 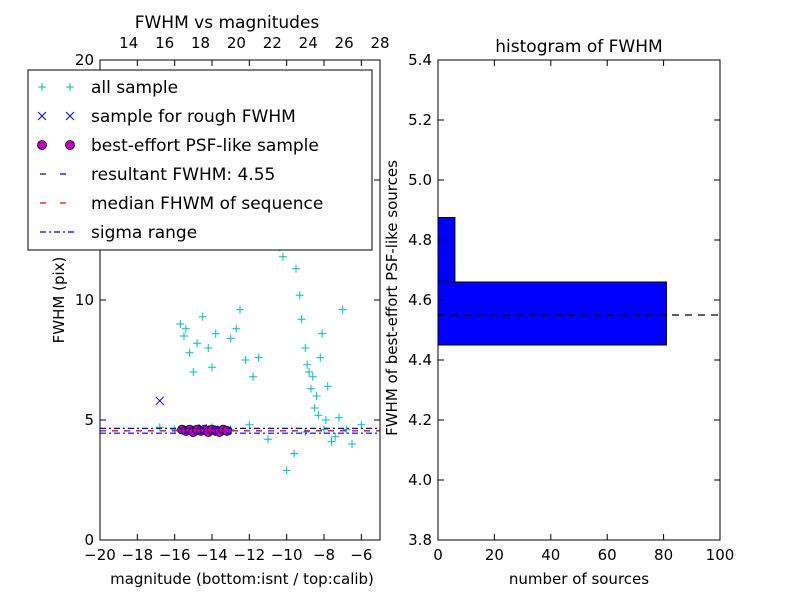 I want to click on chart2-y-axis-label: FWHM of best-effort PSF-like sources, so click(x=392, y=298).